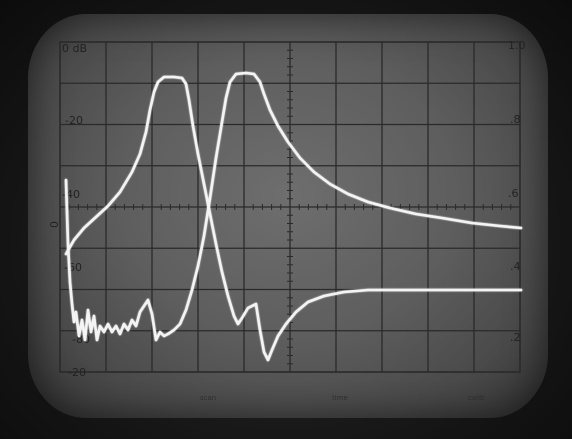 This screenshot has height=439, width=572. Describe the element at coordinates (54, 224) in the screenshot. I see `center-marker-label: 0` at that location.